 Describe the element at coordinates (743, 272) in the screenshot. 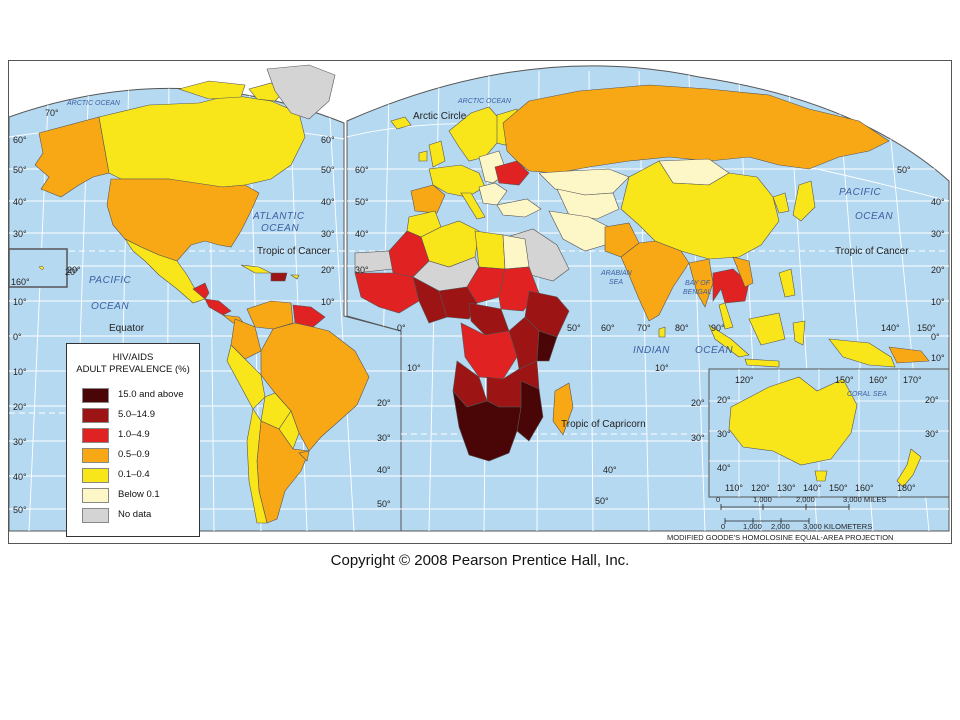

I see `vietnam-laos` at that location.